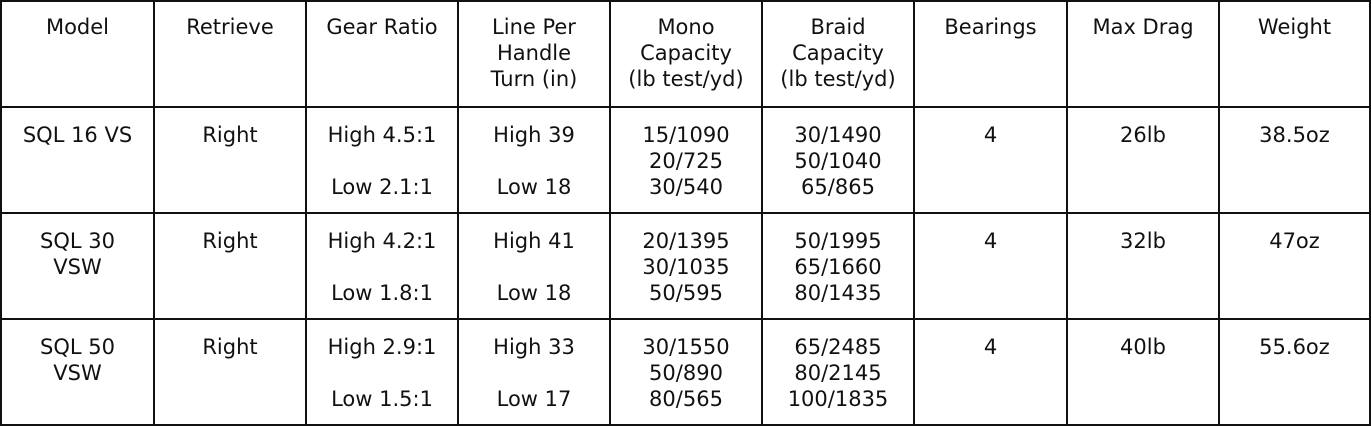 This screenshot has width=1371, height=426. I want to click on mono-capacity-value: 80/565, so click(686, 399).